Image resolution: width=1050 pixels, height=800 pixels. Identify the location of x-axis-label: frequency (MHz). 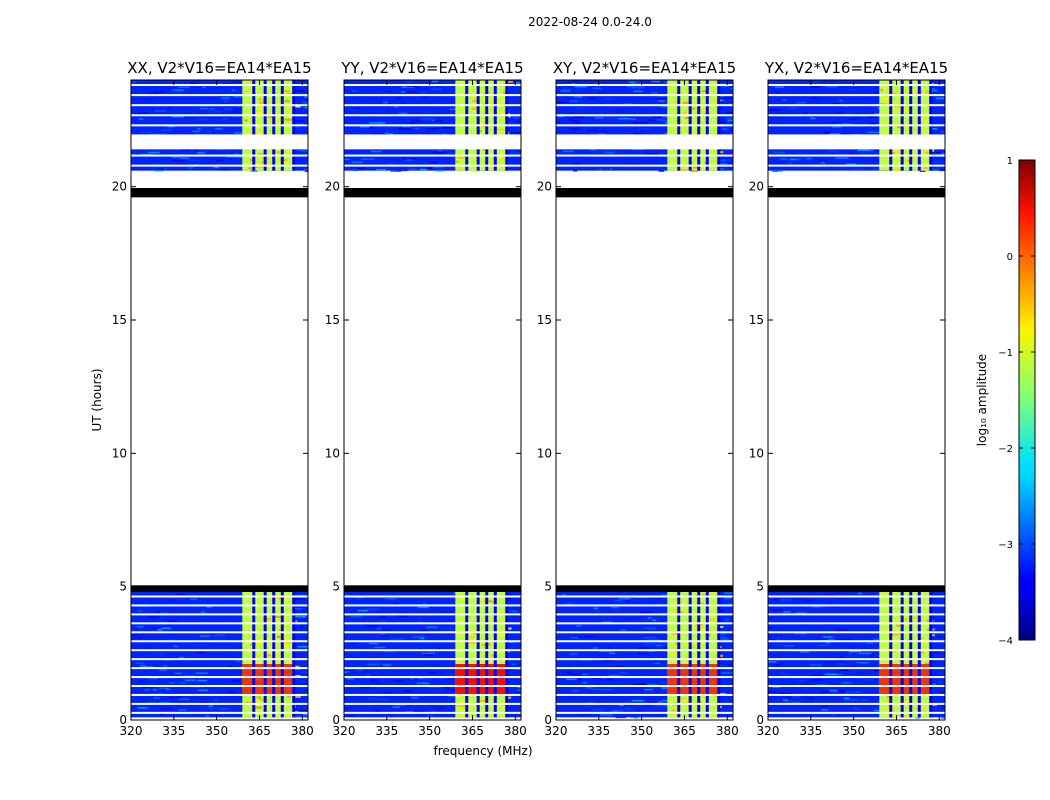
(482, 751).